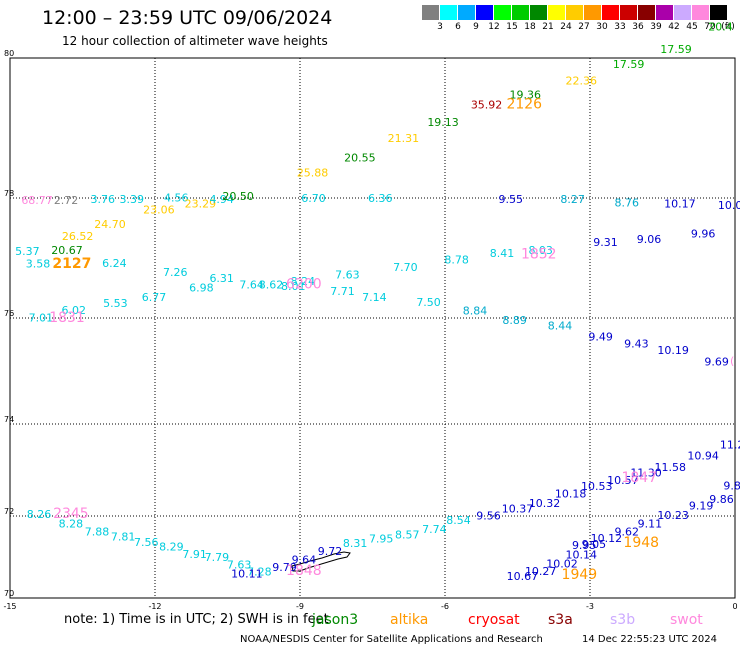 The height and width of the screenshot is (650, 740). I want to click on wave-height-label: 7.81, so click(123, 537).